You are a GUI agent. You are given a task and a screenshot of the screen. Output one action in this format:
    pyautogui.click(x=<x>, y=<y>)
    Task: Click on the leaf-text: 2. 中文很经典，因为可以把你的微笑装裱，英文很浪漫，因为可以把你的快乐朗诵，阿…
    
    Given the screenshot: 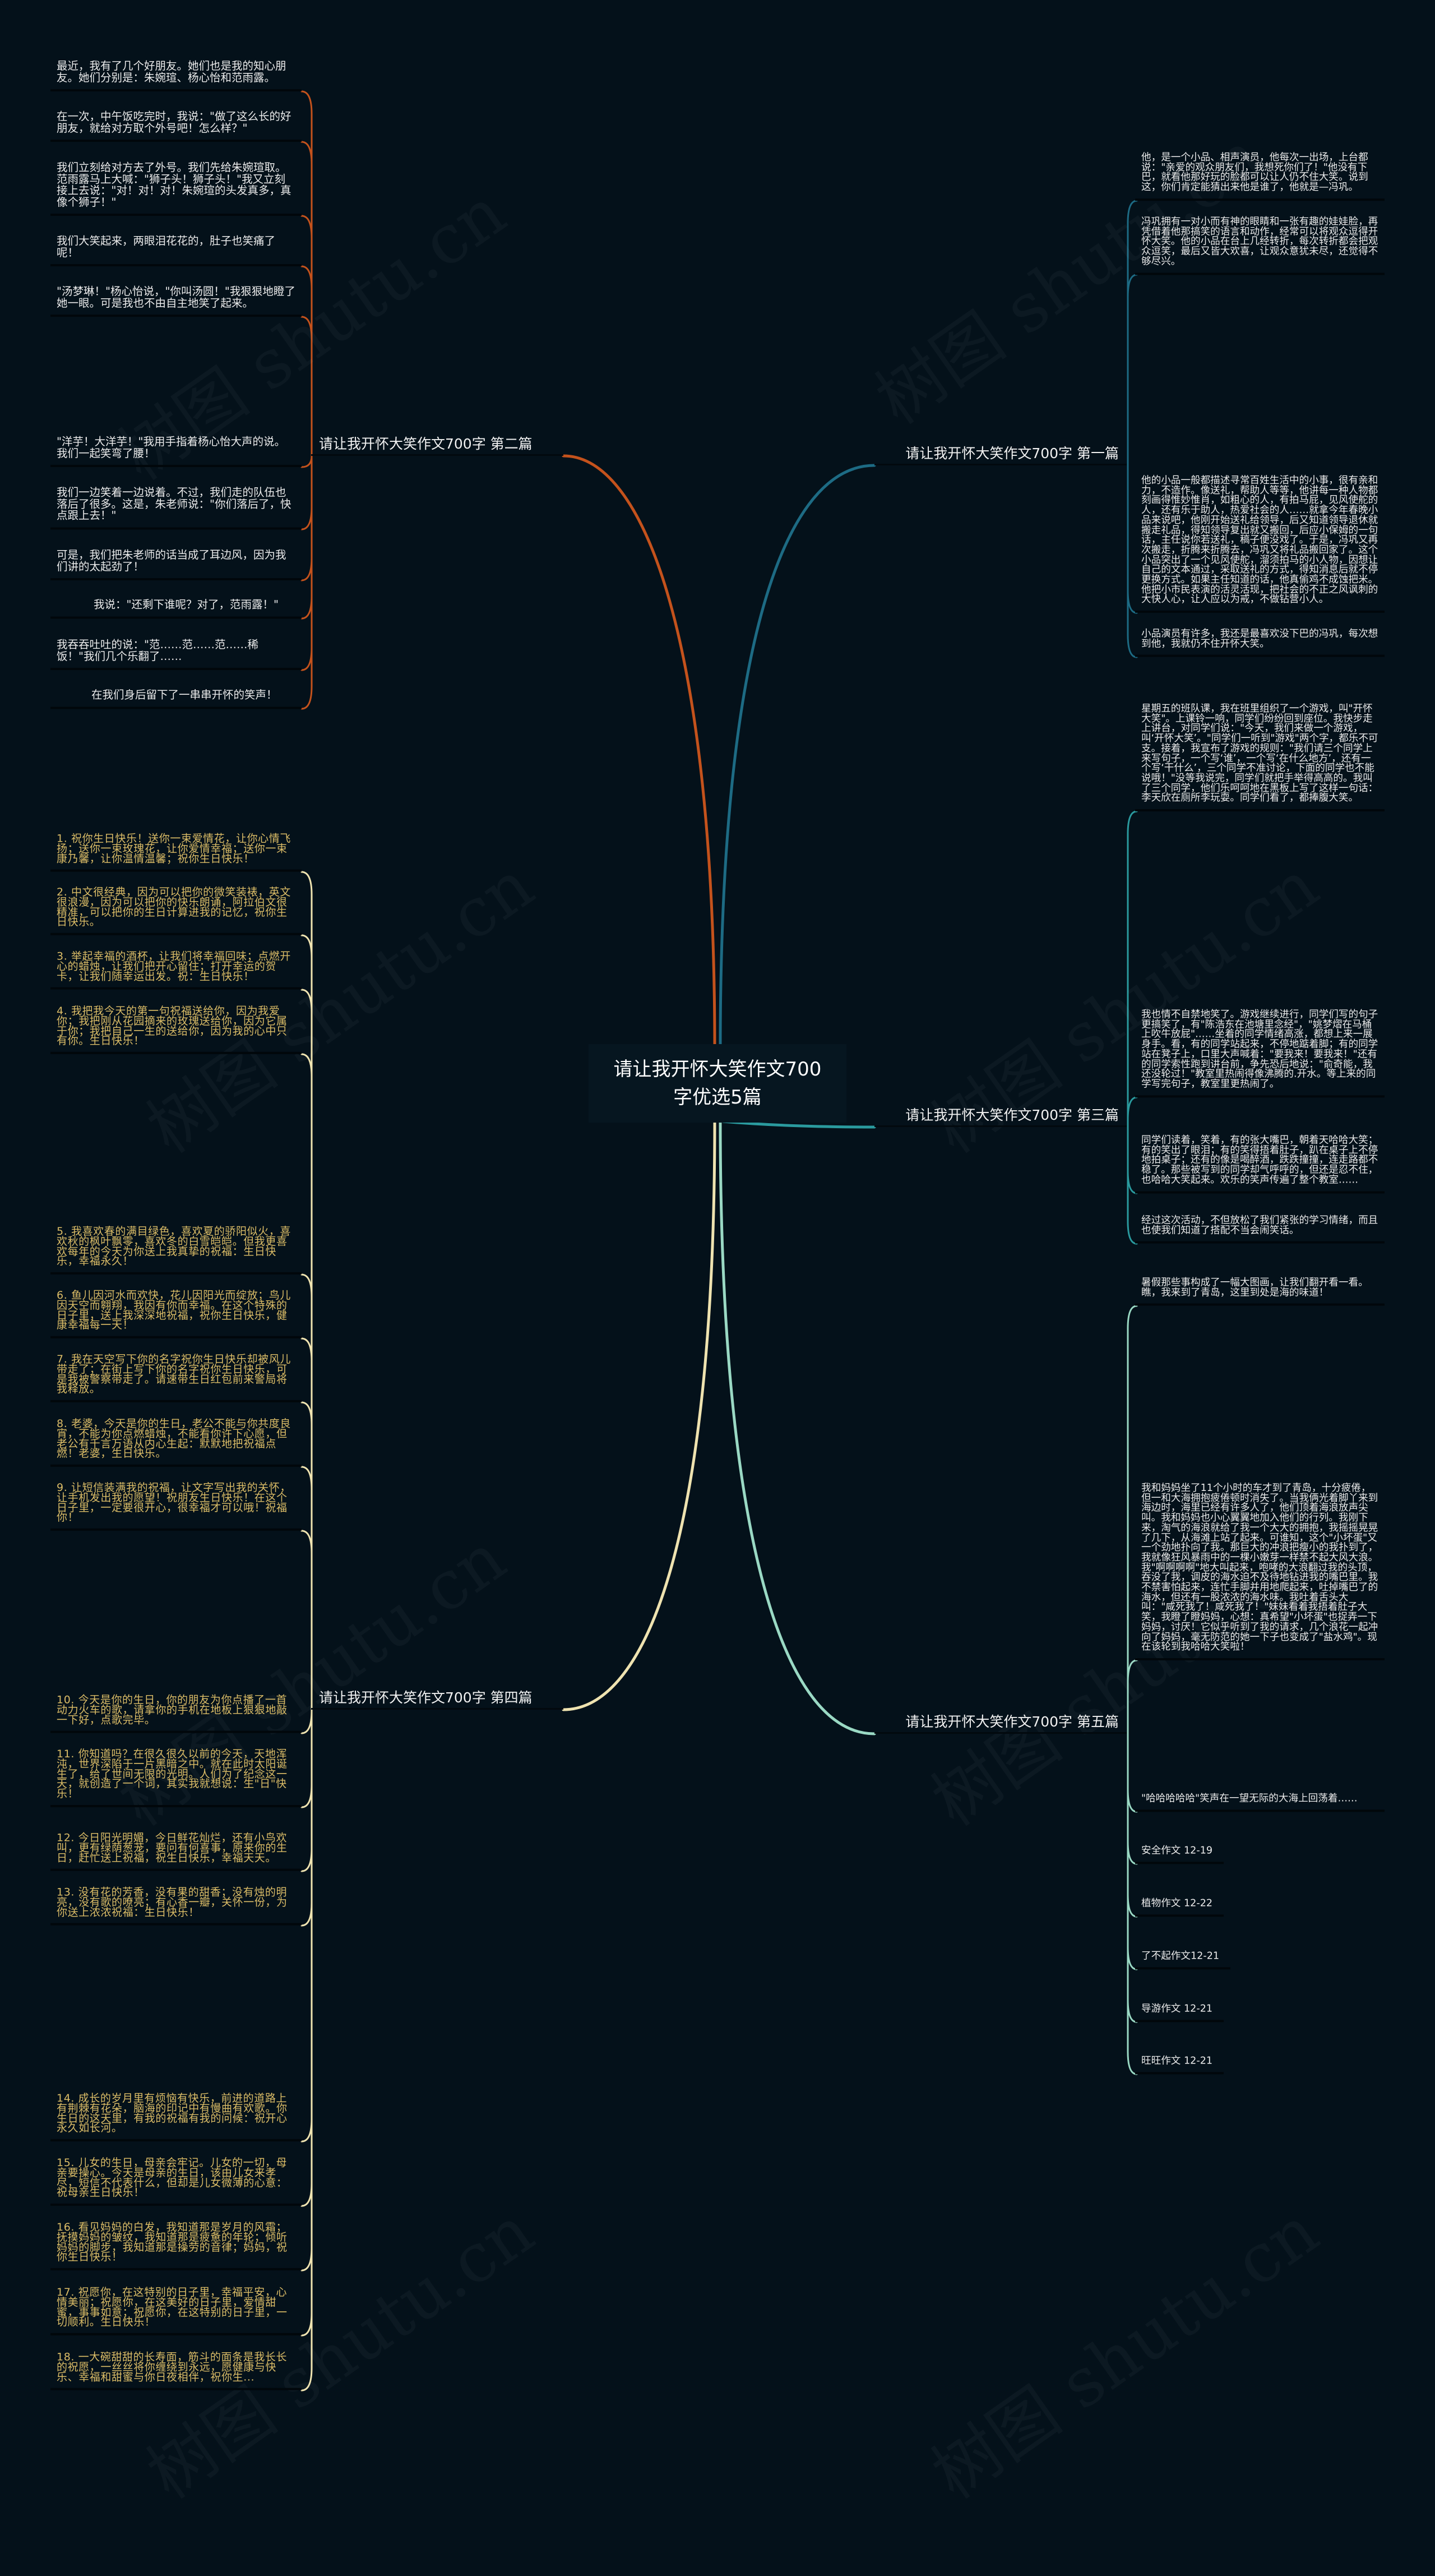 What is the action you would take?
    pyautogui.click(x=174, y=907)
    